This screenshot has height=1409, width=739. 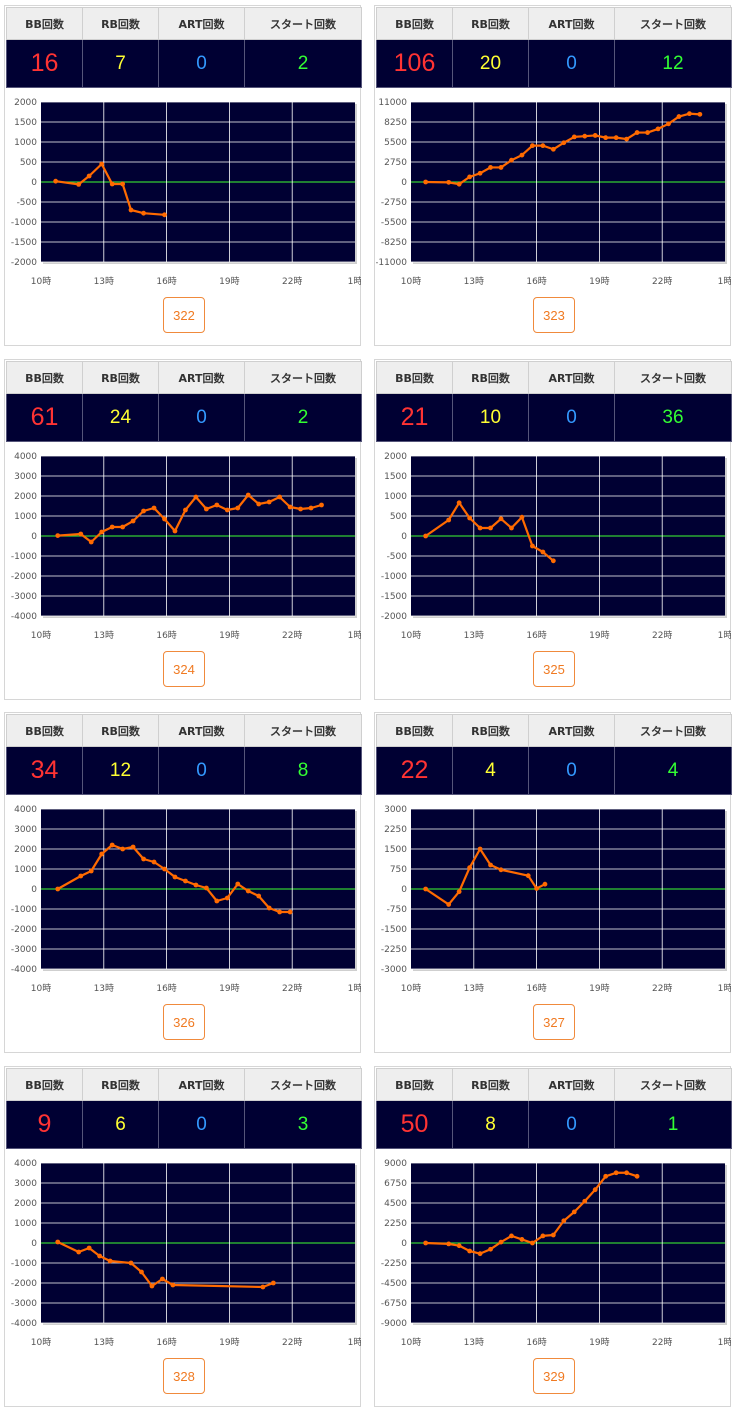 What do you see at coordinates (673, 417) in the screenshot?
I see `start-count: 36` at bounding box center [673, 417].